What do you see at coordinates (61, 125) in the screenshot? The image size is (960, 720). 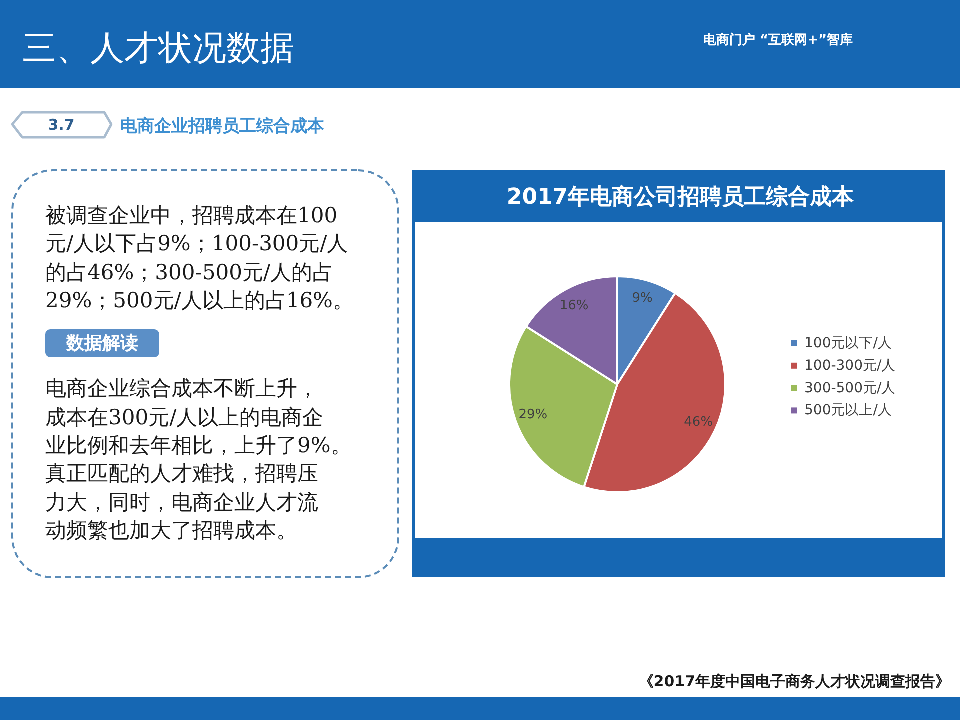 I see `text: 3.7` at bounding box center [61, 125].